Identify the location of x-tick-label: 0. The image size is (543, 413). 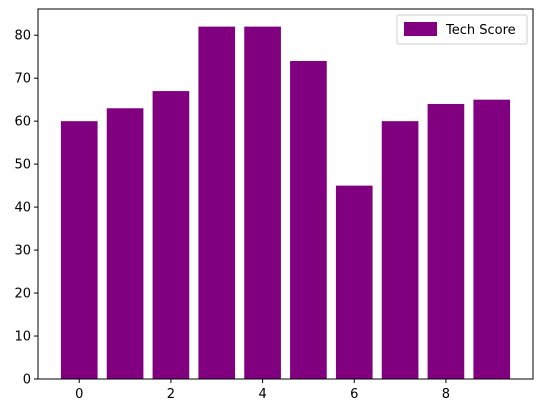
(79, 394).